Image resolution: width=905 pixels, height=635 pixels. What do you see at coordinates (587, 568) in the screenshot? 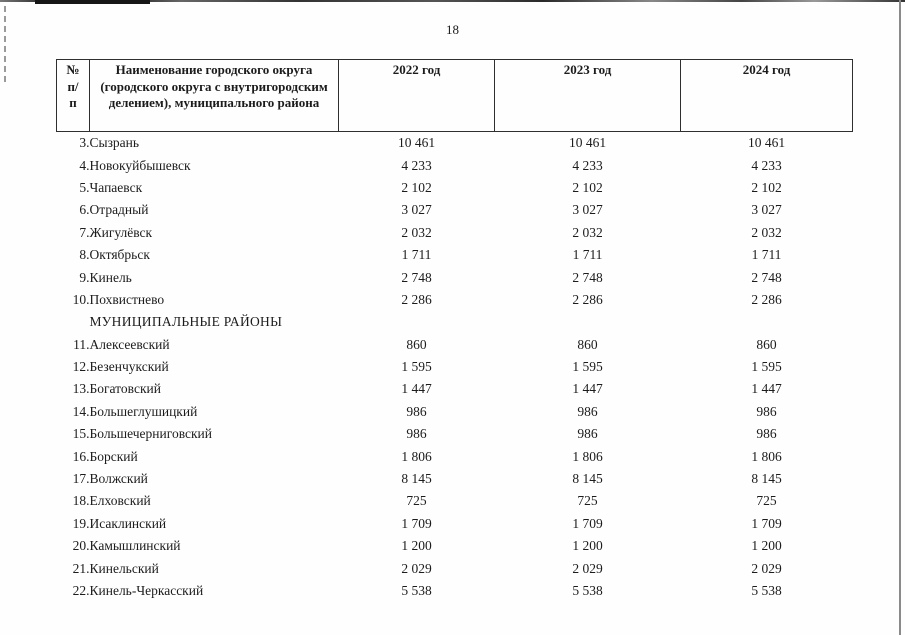
I see `value-2023: 2 029` at bounding box center [587, 568].